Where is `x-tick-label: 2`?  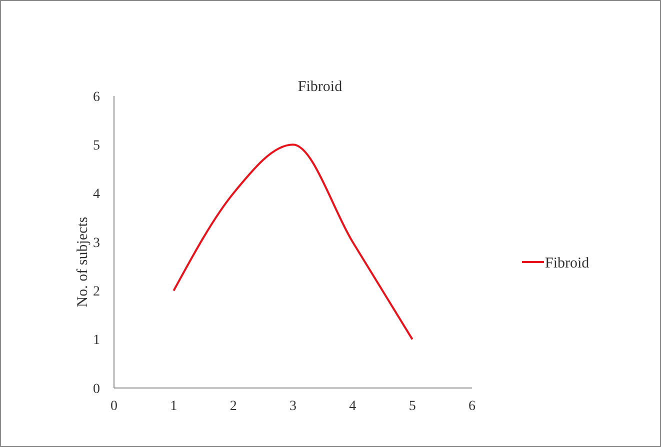 x-tick-label: 2 is located at coordinates (233, 406).